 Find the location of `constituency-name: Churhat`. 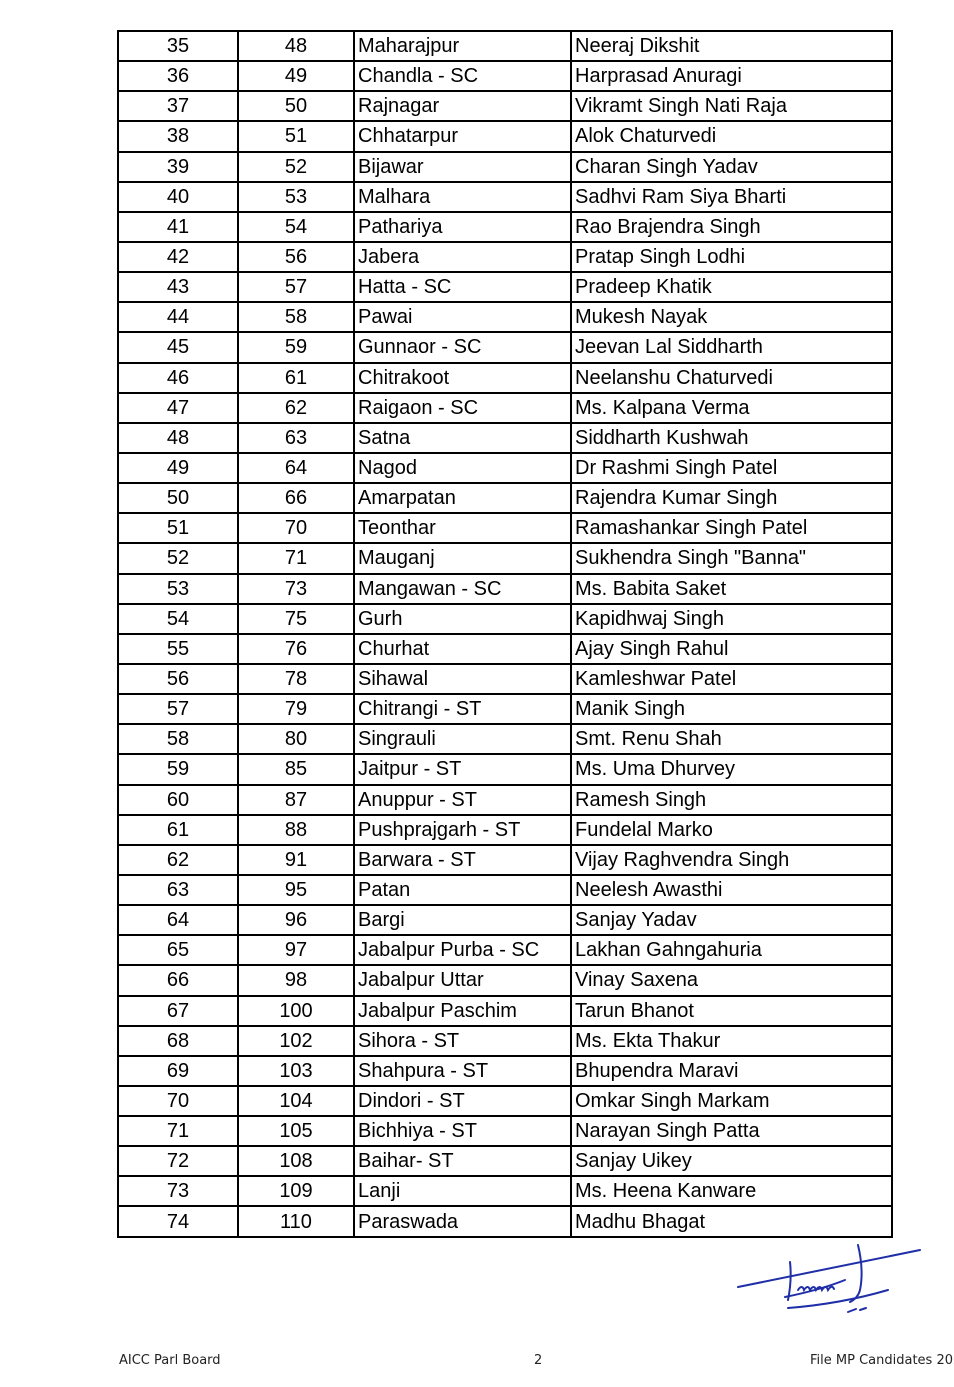

constituency-name: Churhat is located at coordinates (462, 648).